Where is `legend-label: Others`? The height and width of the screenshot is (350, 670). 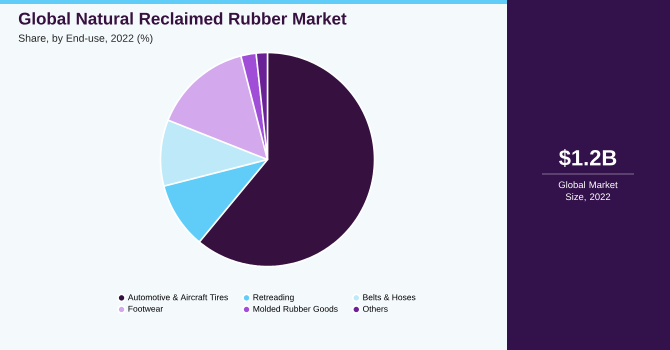
legend-label: Others is located at coordinates (375, 309).